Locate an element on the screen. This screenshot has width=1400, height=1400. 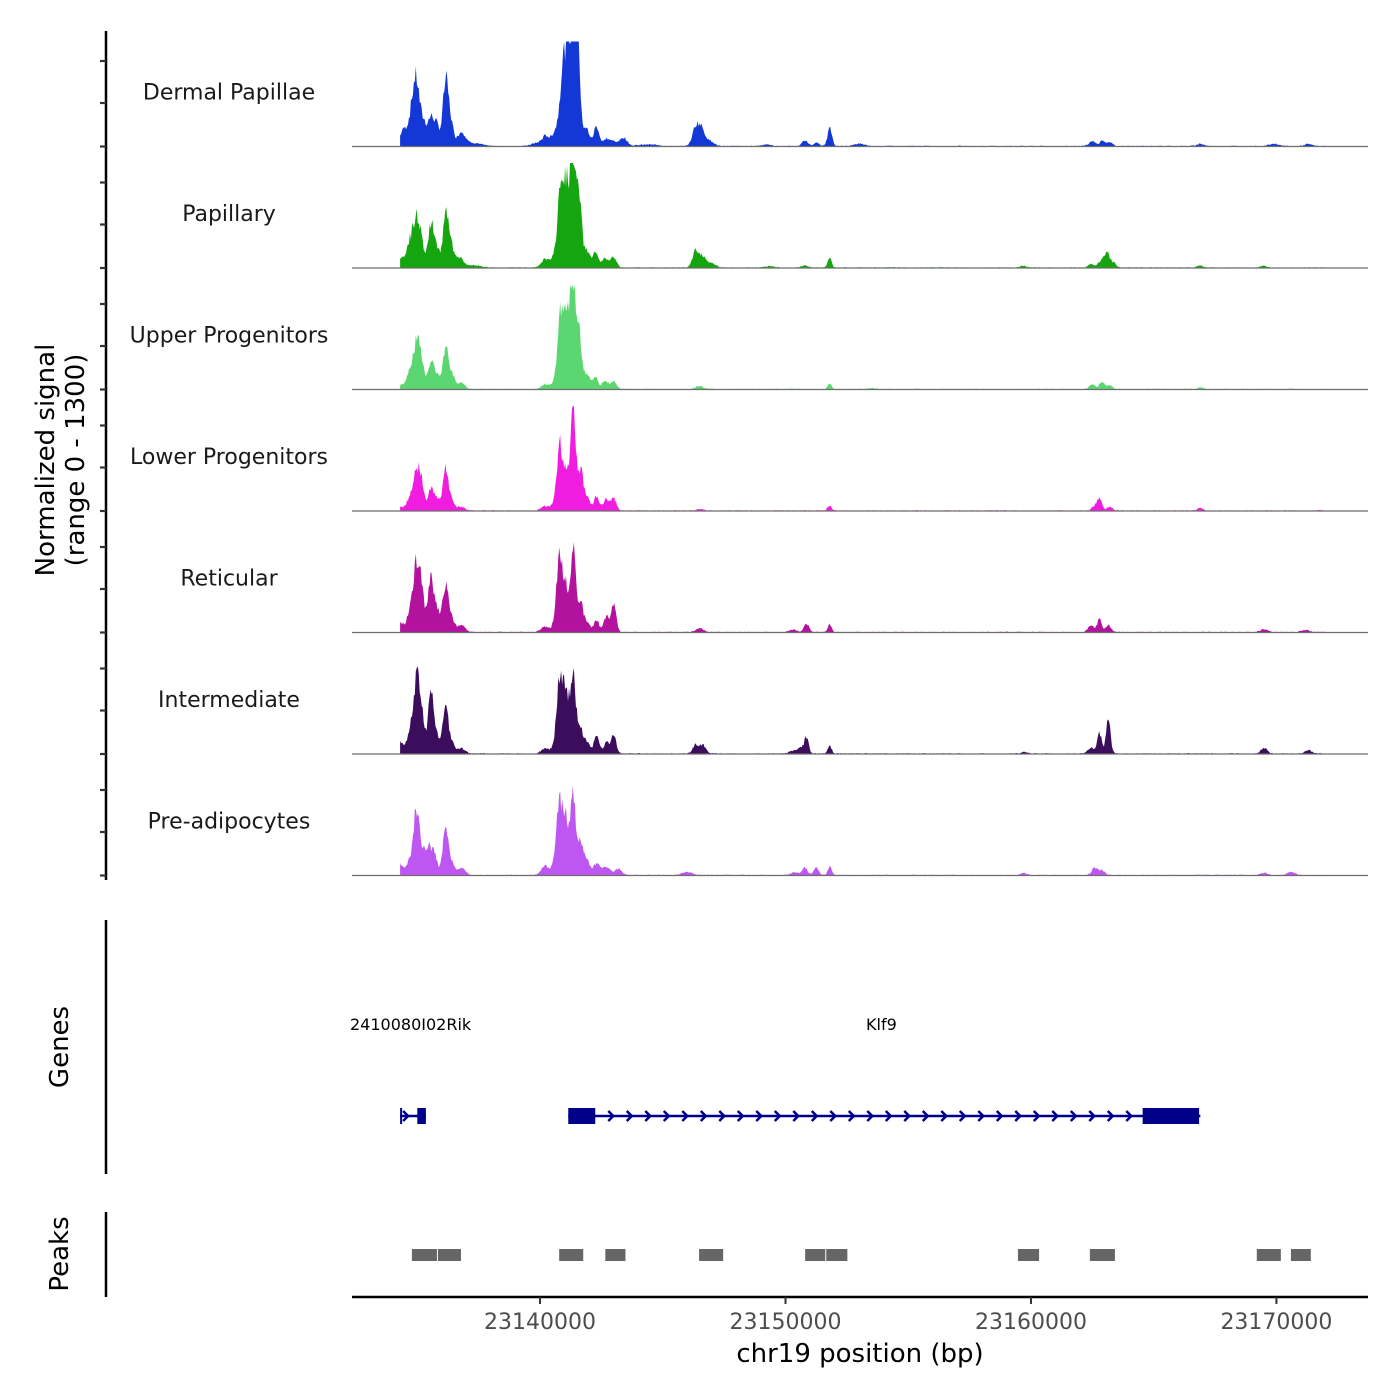
track-dermal-papillae: Dermal Papillae is located at coordinates (755, 94).